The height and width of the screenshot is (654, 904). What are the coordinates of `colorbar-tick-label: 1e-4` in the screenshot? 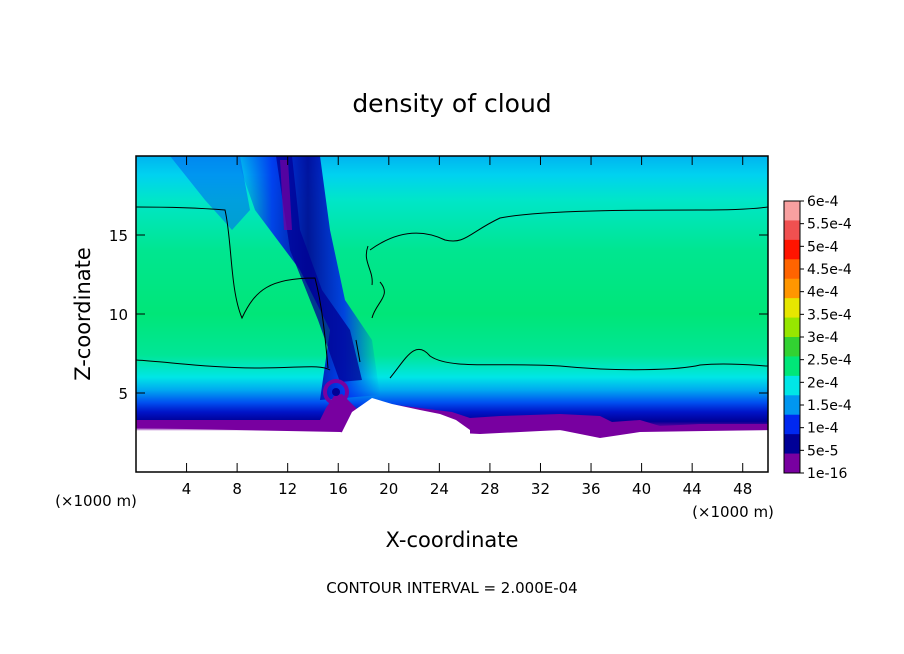 It's located at (823, 429).